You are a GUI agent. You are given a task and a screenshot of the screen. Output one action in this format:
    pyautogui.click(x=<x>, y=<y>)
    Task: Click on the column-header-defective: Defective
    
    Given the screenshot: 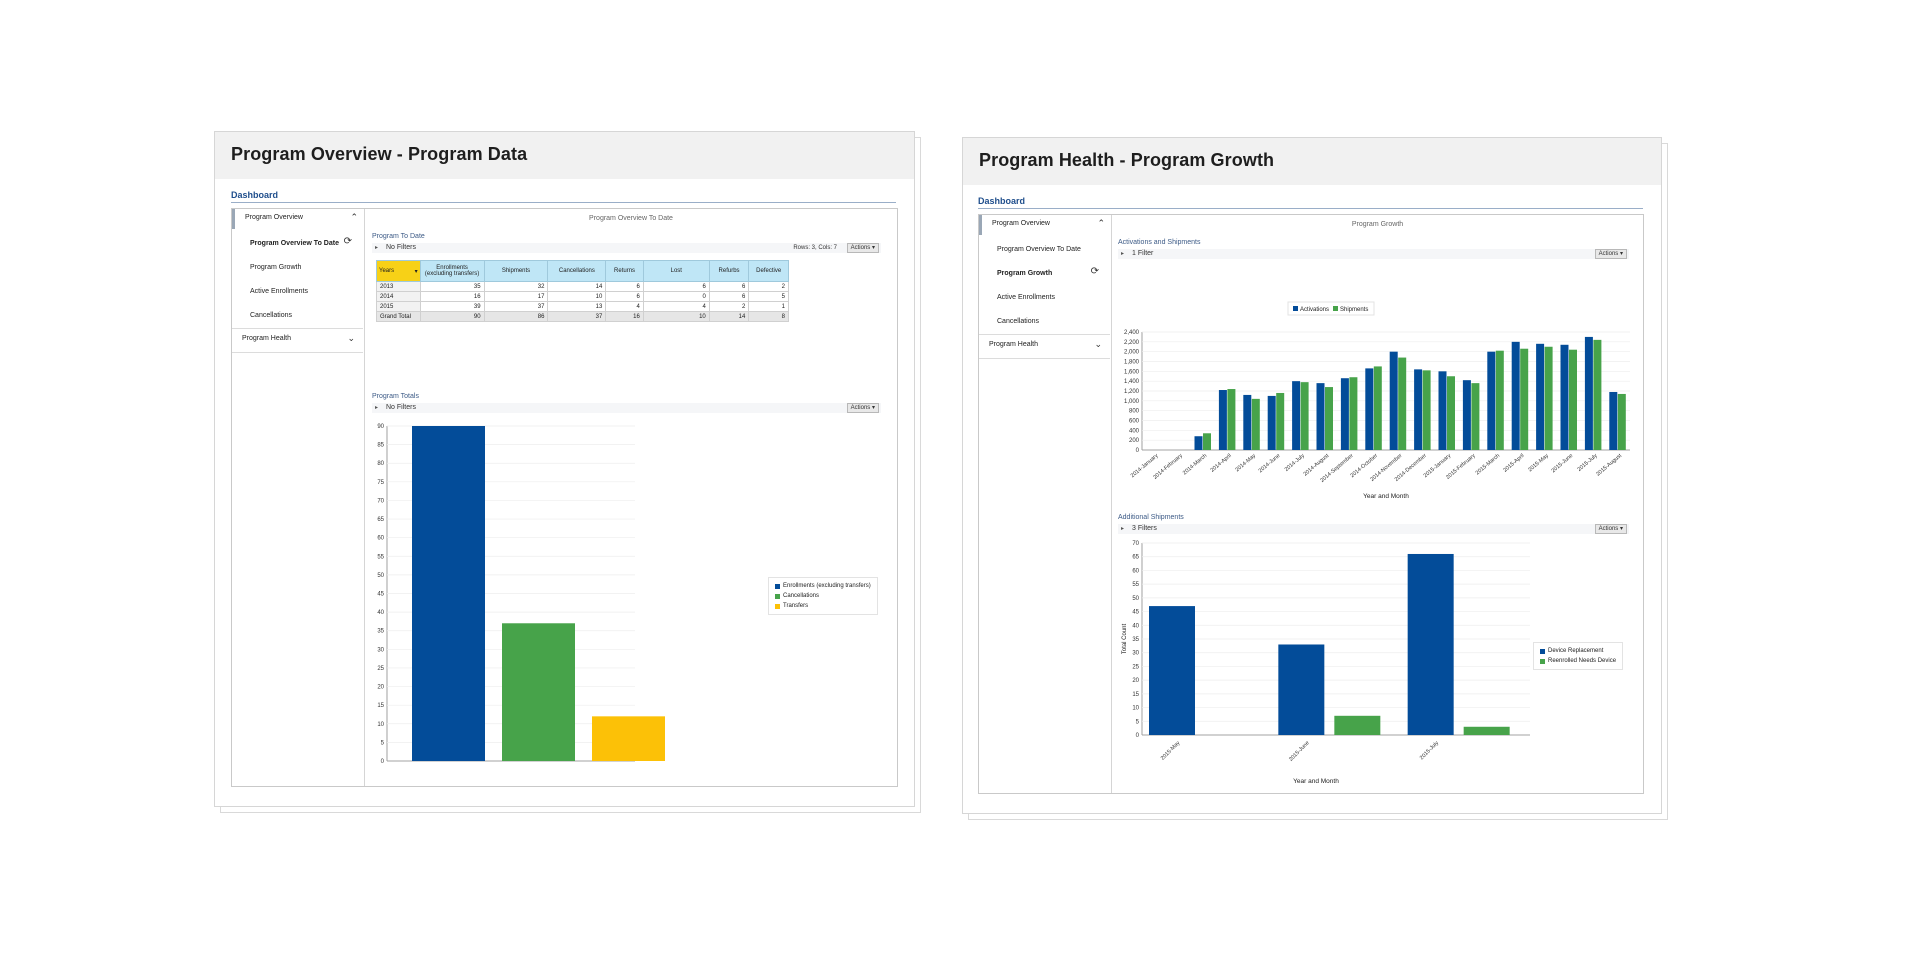 What is the action you would take?
    pyautogui.click(x=768, y=271)
    